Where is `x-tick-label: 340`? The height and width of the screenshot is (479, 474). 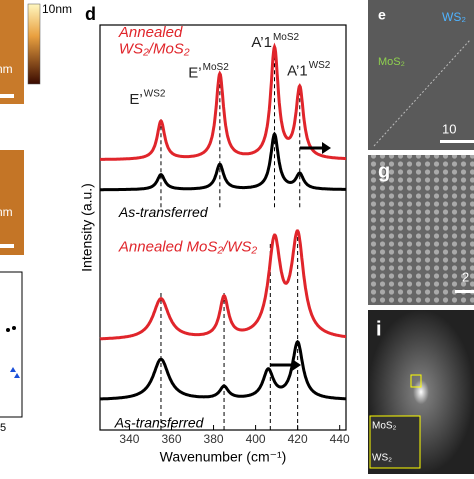 x-tick-label: 340 is located at coordinates (129, 439).